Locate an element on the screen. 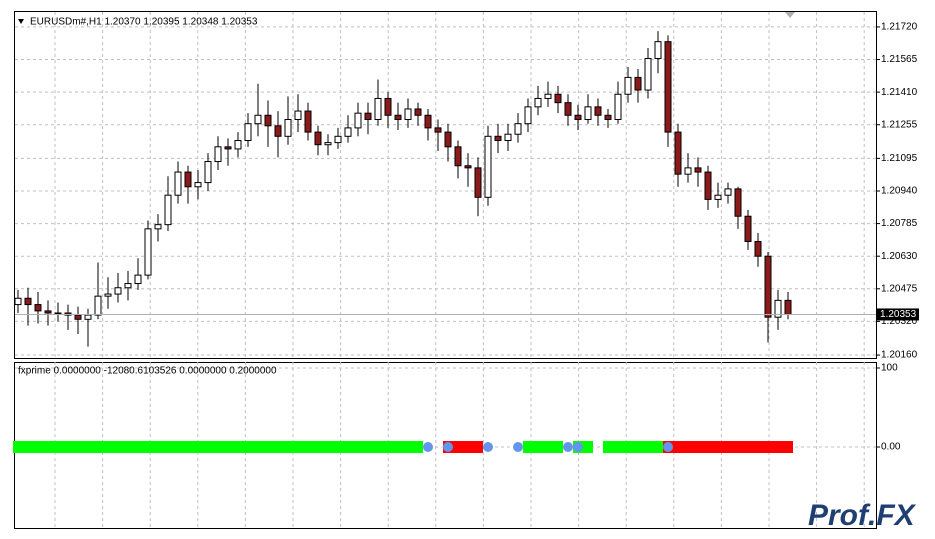  menu-arrow is located at coordinates (21, 21).